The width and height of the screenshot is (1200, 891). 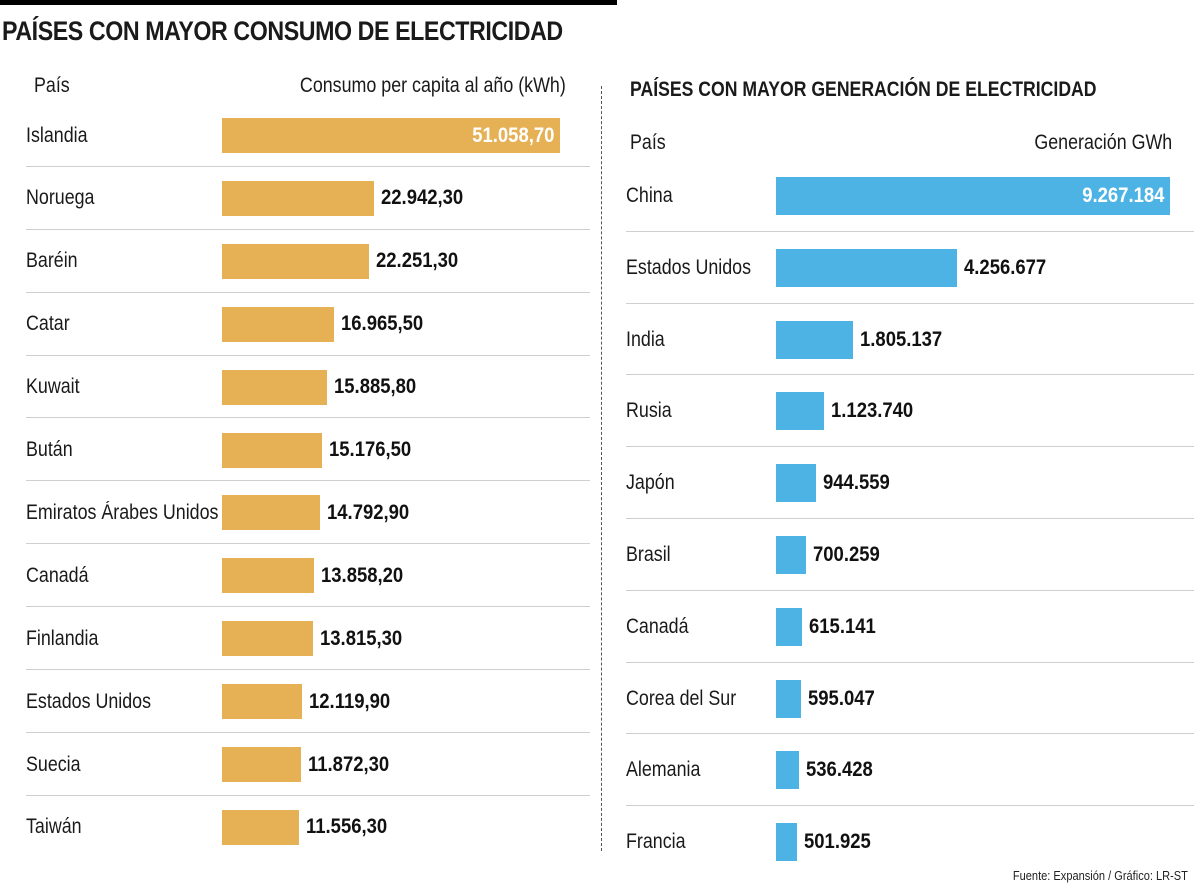 I want to click on bar-row: Rusia 1.123.740, so click(x=910, y=411).